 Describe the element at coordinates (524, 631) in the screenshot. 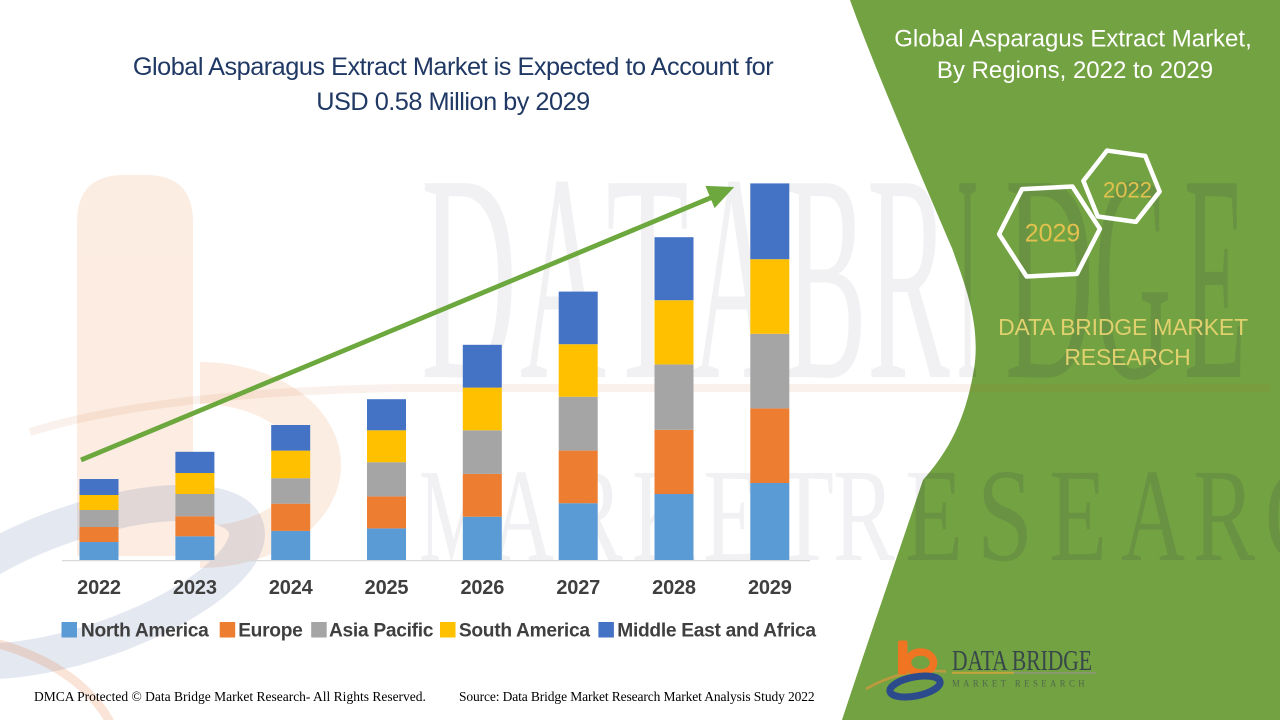

I see `svg-text: South America` at that location.